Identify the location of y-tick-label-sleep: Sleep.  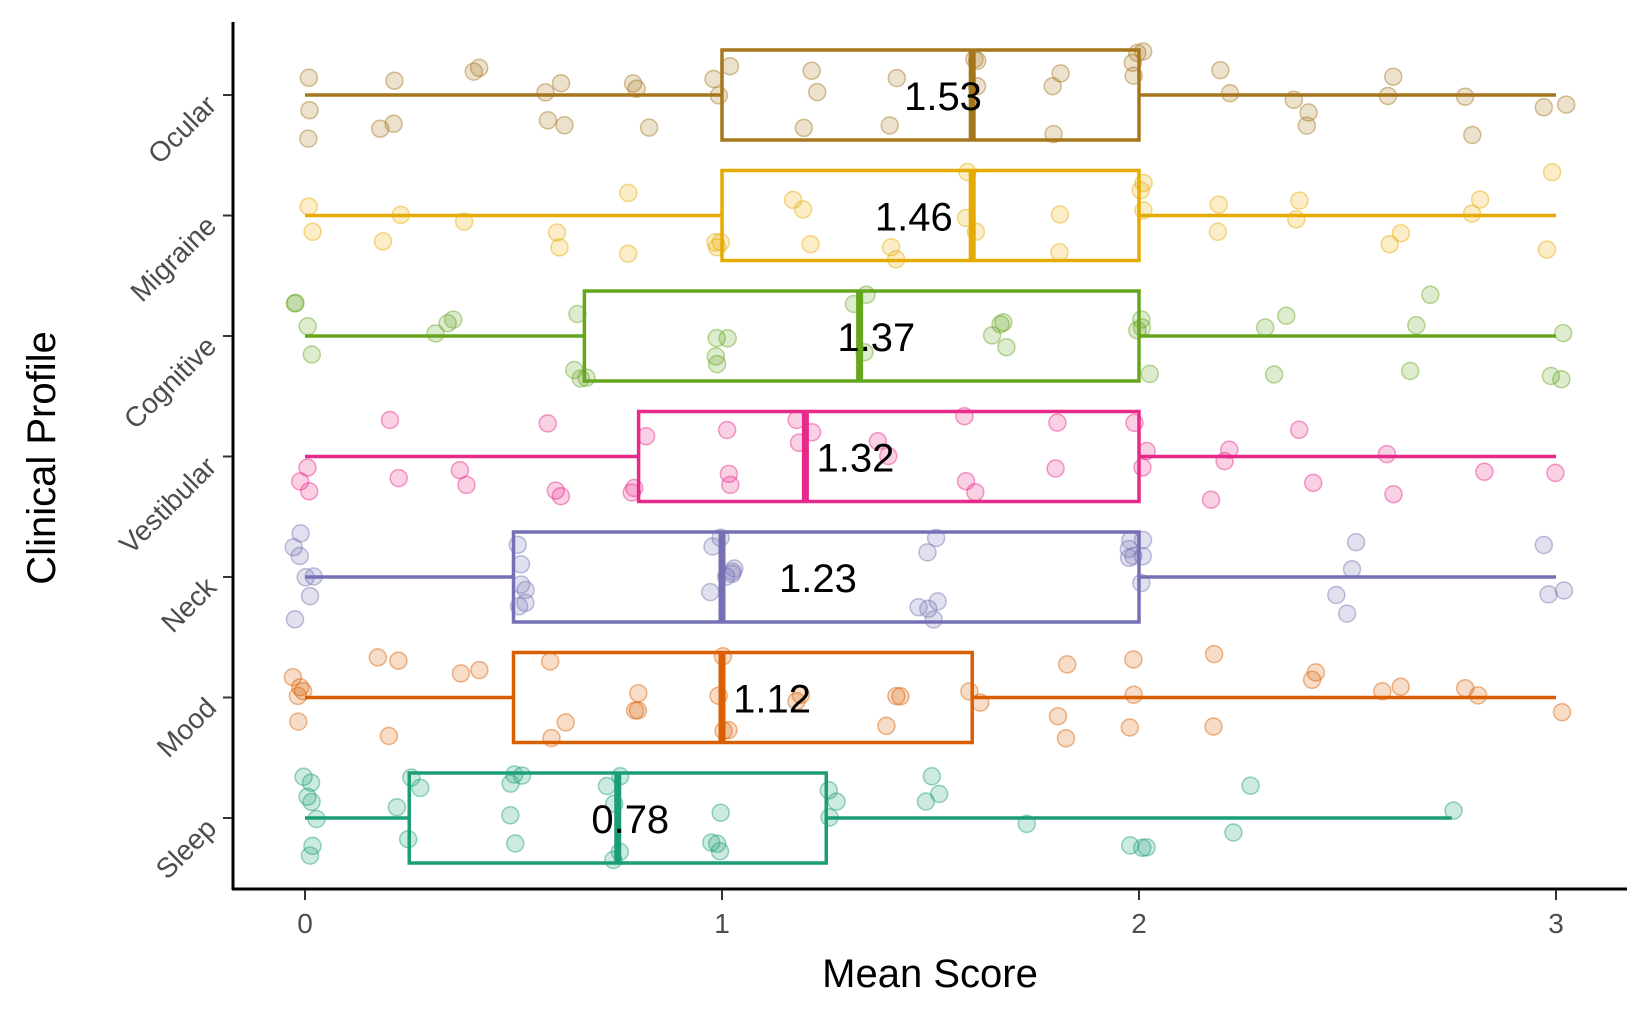
(186, 848).